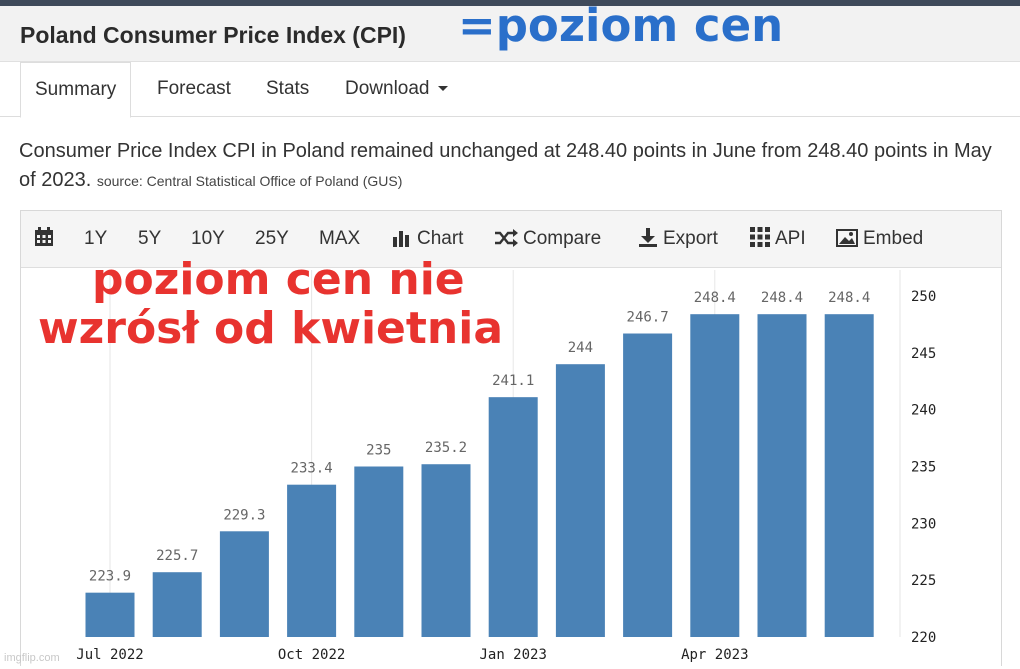 This screenshot has width=1020, height=669. I want to click on bar-value-label: 235, so click(378, 451).